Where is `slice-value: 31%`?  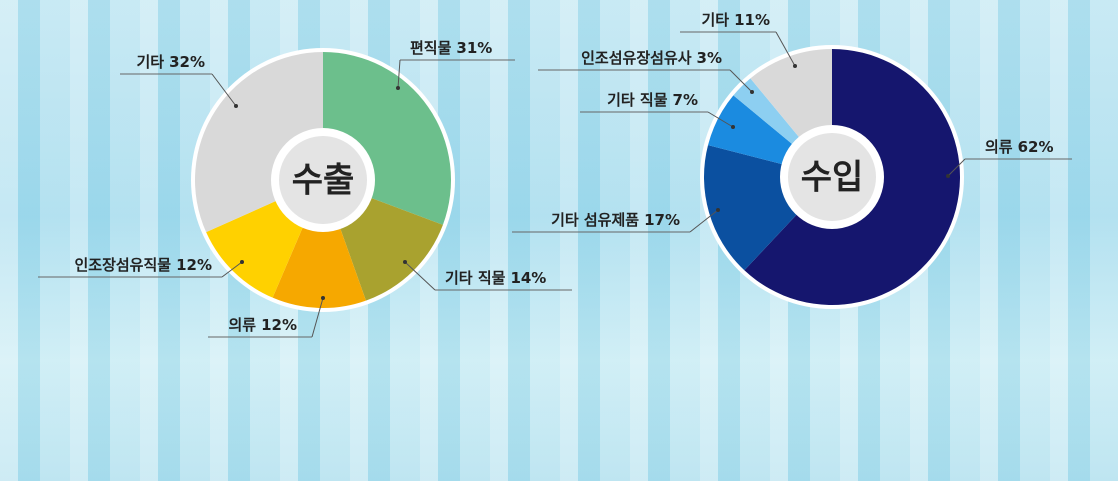 slice-value: 31% is located at coordinates (474, 48).